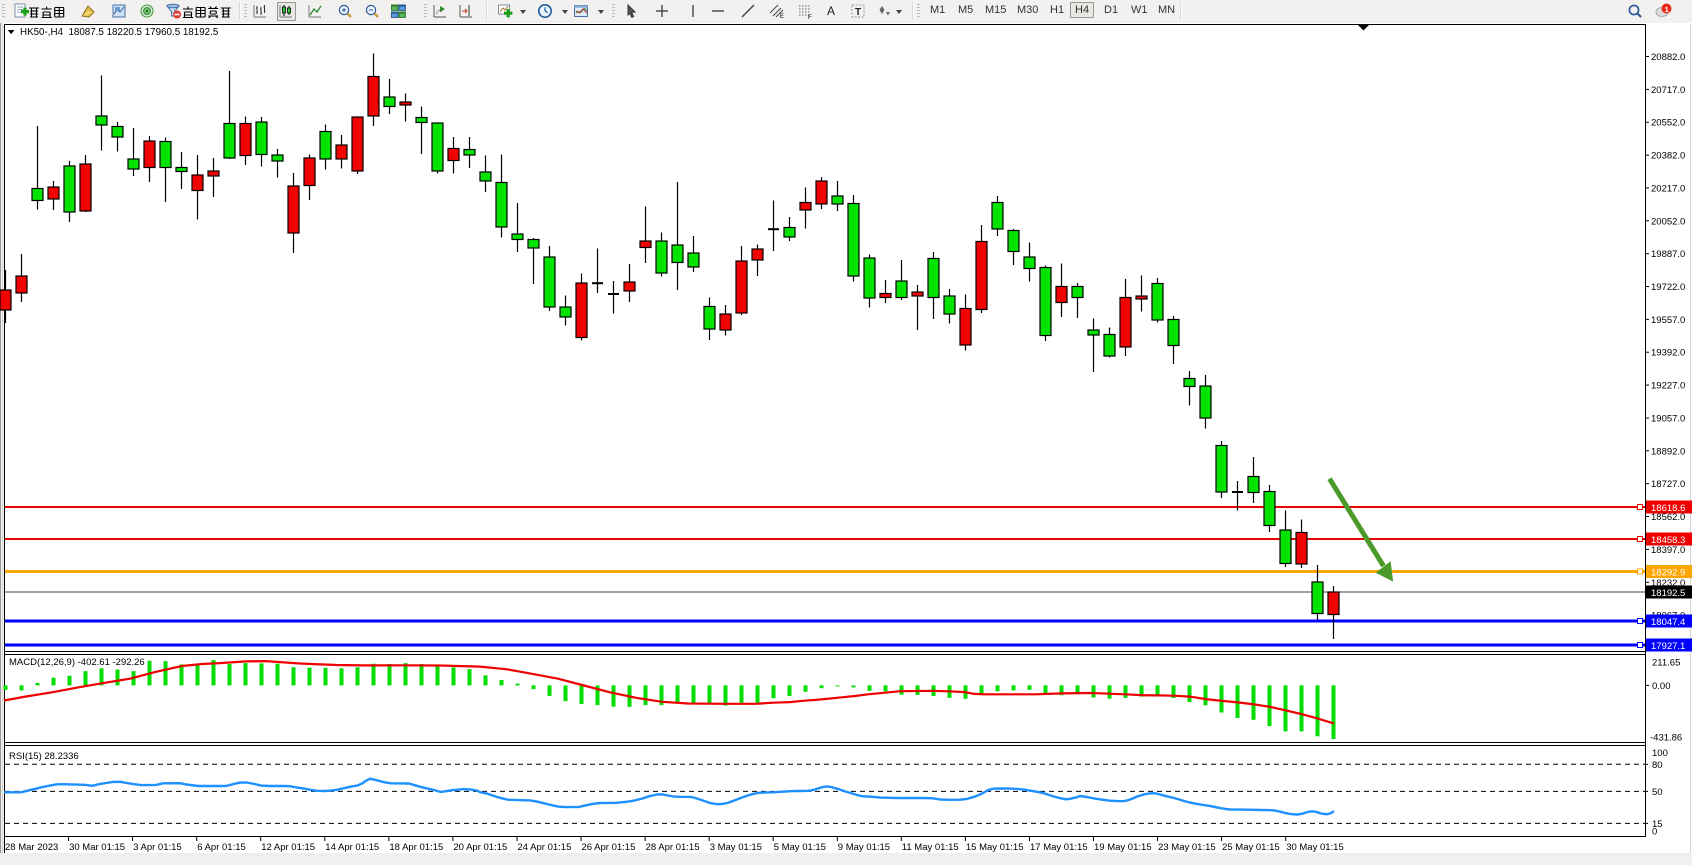 This screenshot has width=1692, height=865. Describe the element at coordinates (1668, 517) in the screenshot. I see `svg-text: 18562.0` at that location.